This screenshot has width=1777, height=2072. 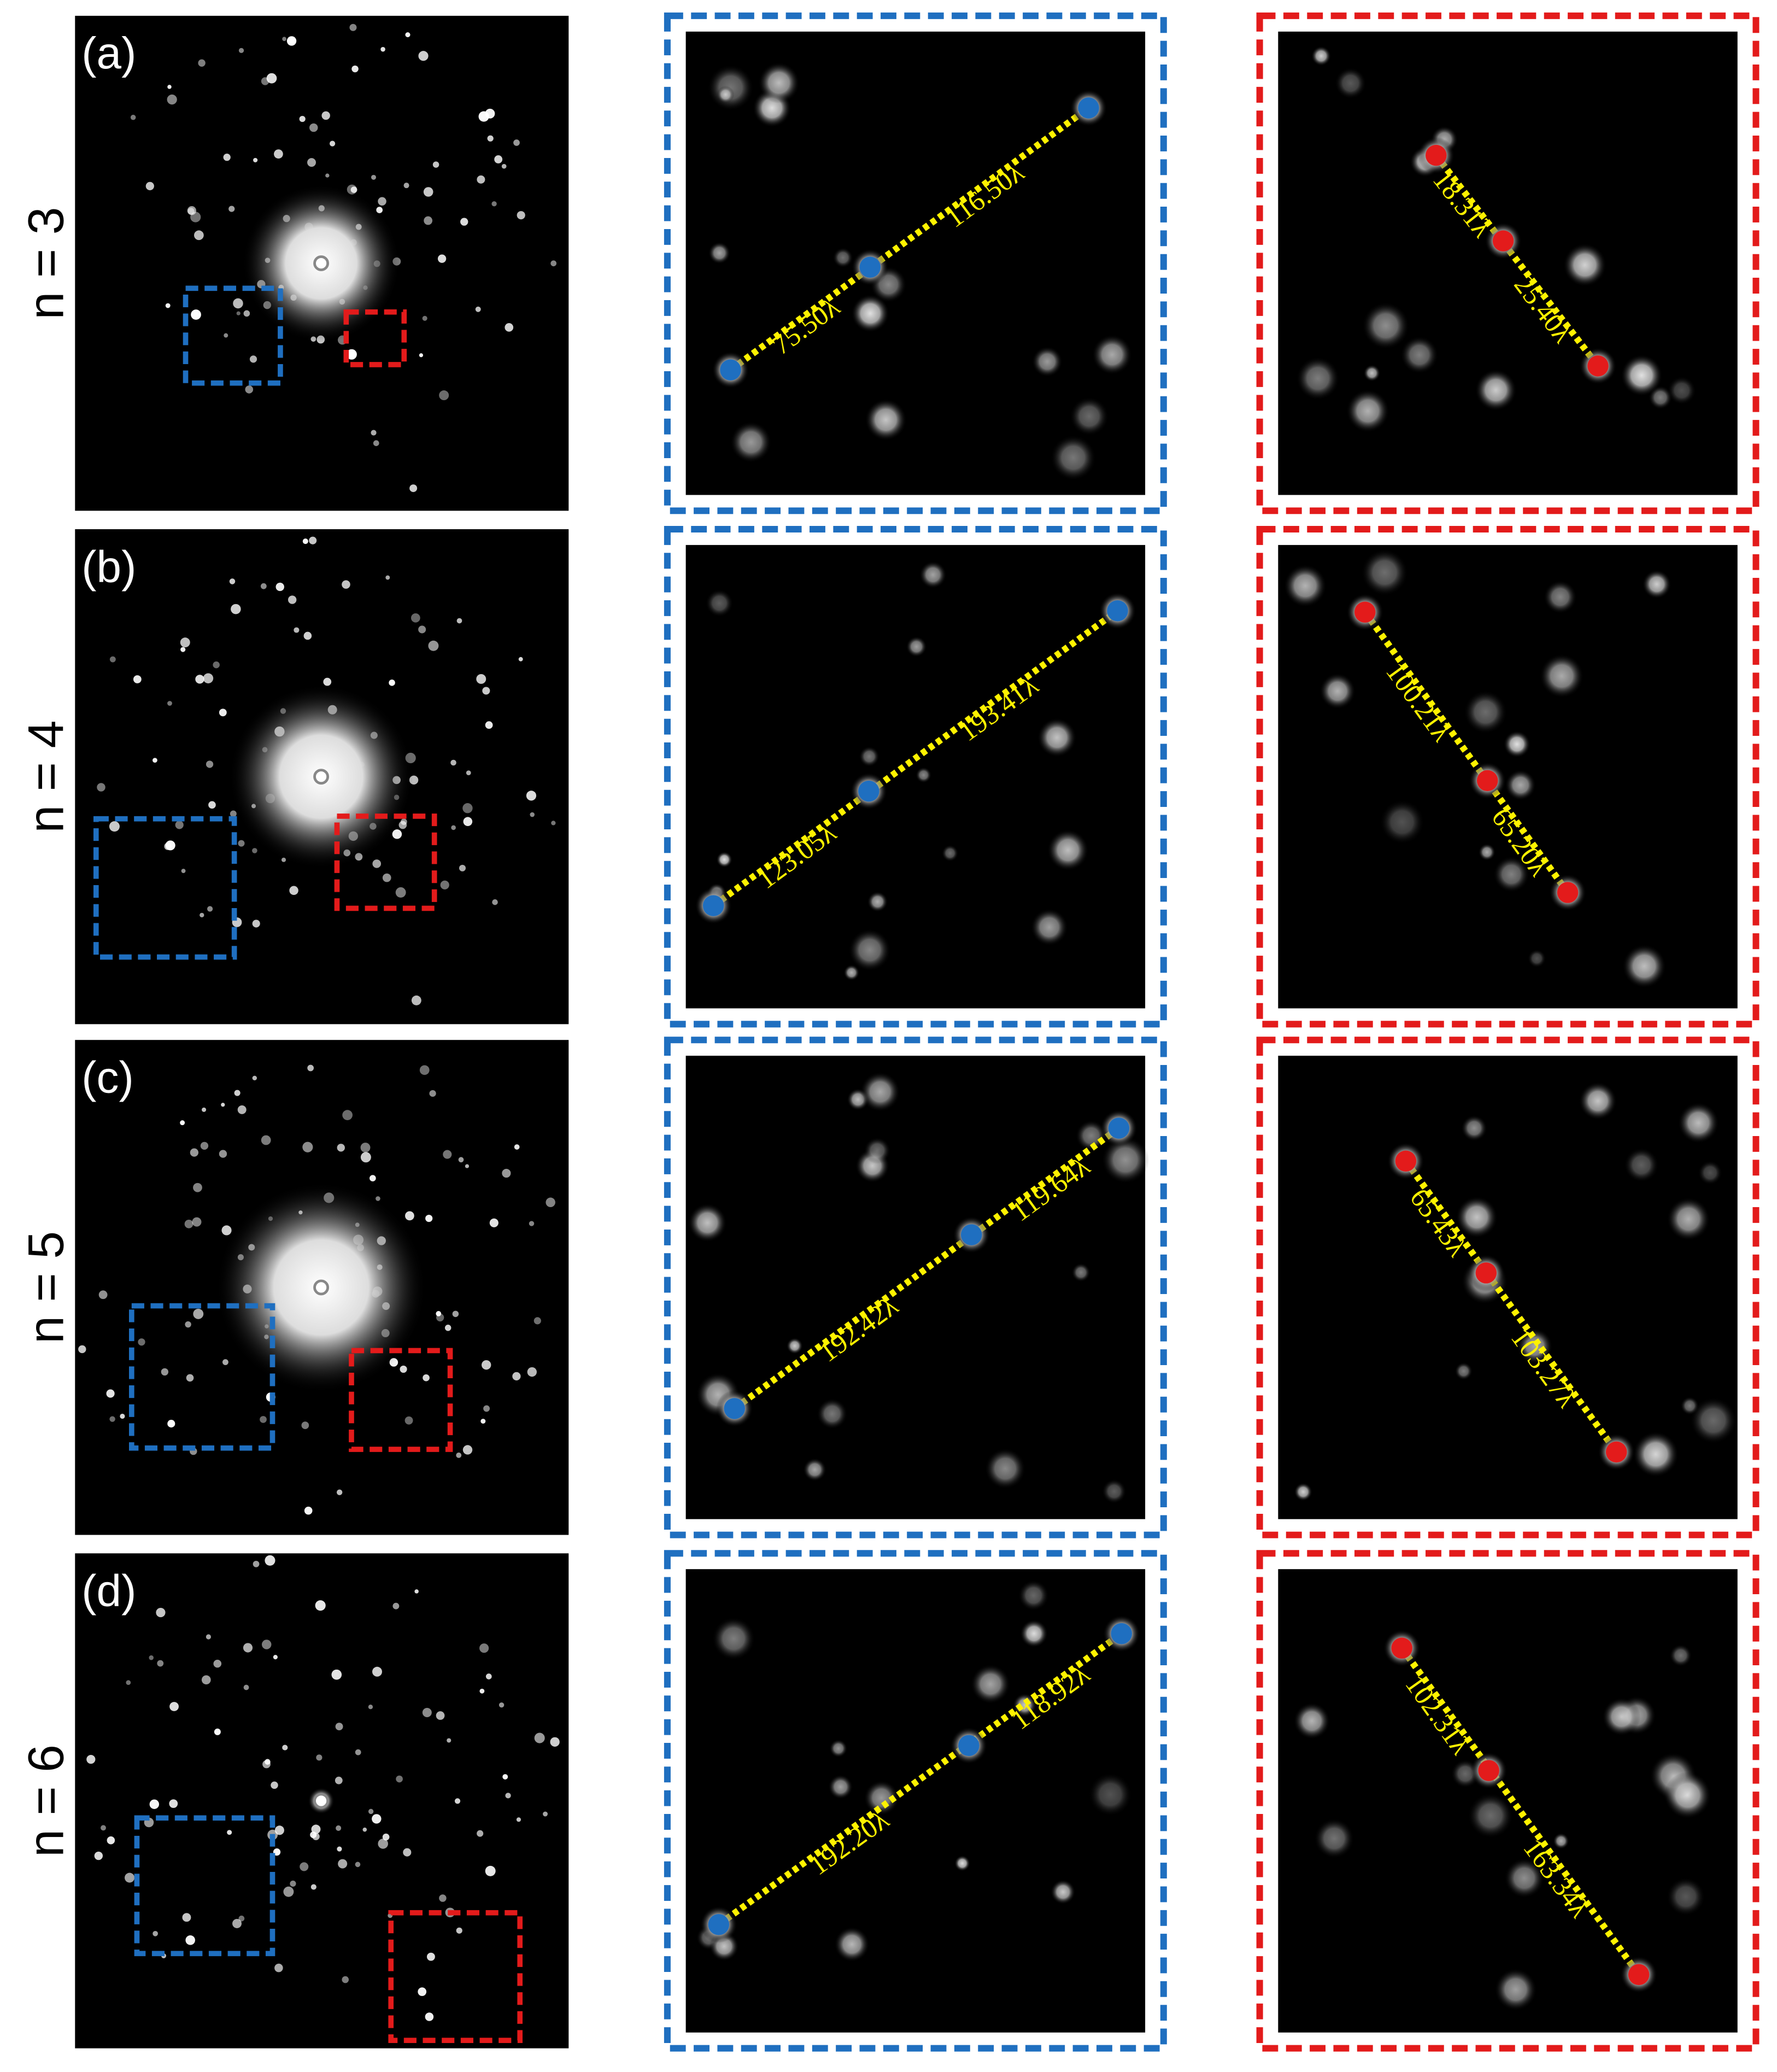 What do you see at coordinates (108, 53) in the screenshot?
I see `panel-label: (a)` at bounding box center [108, 53].